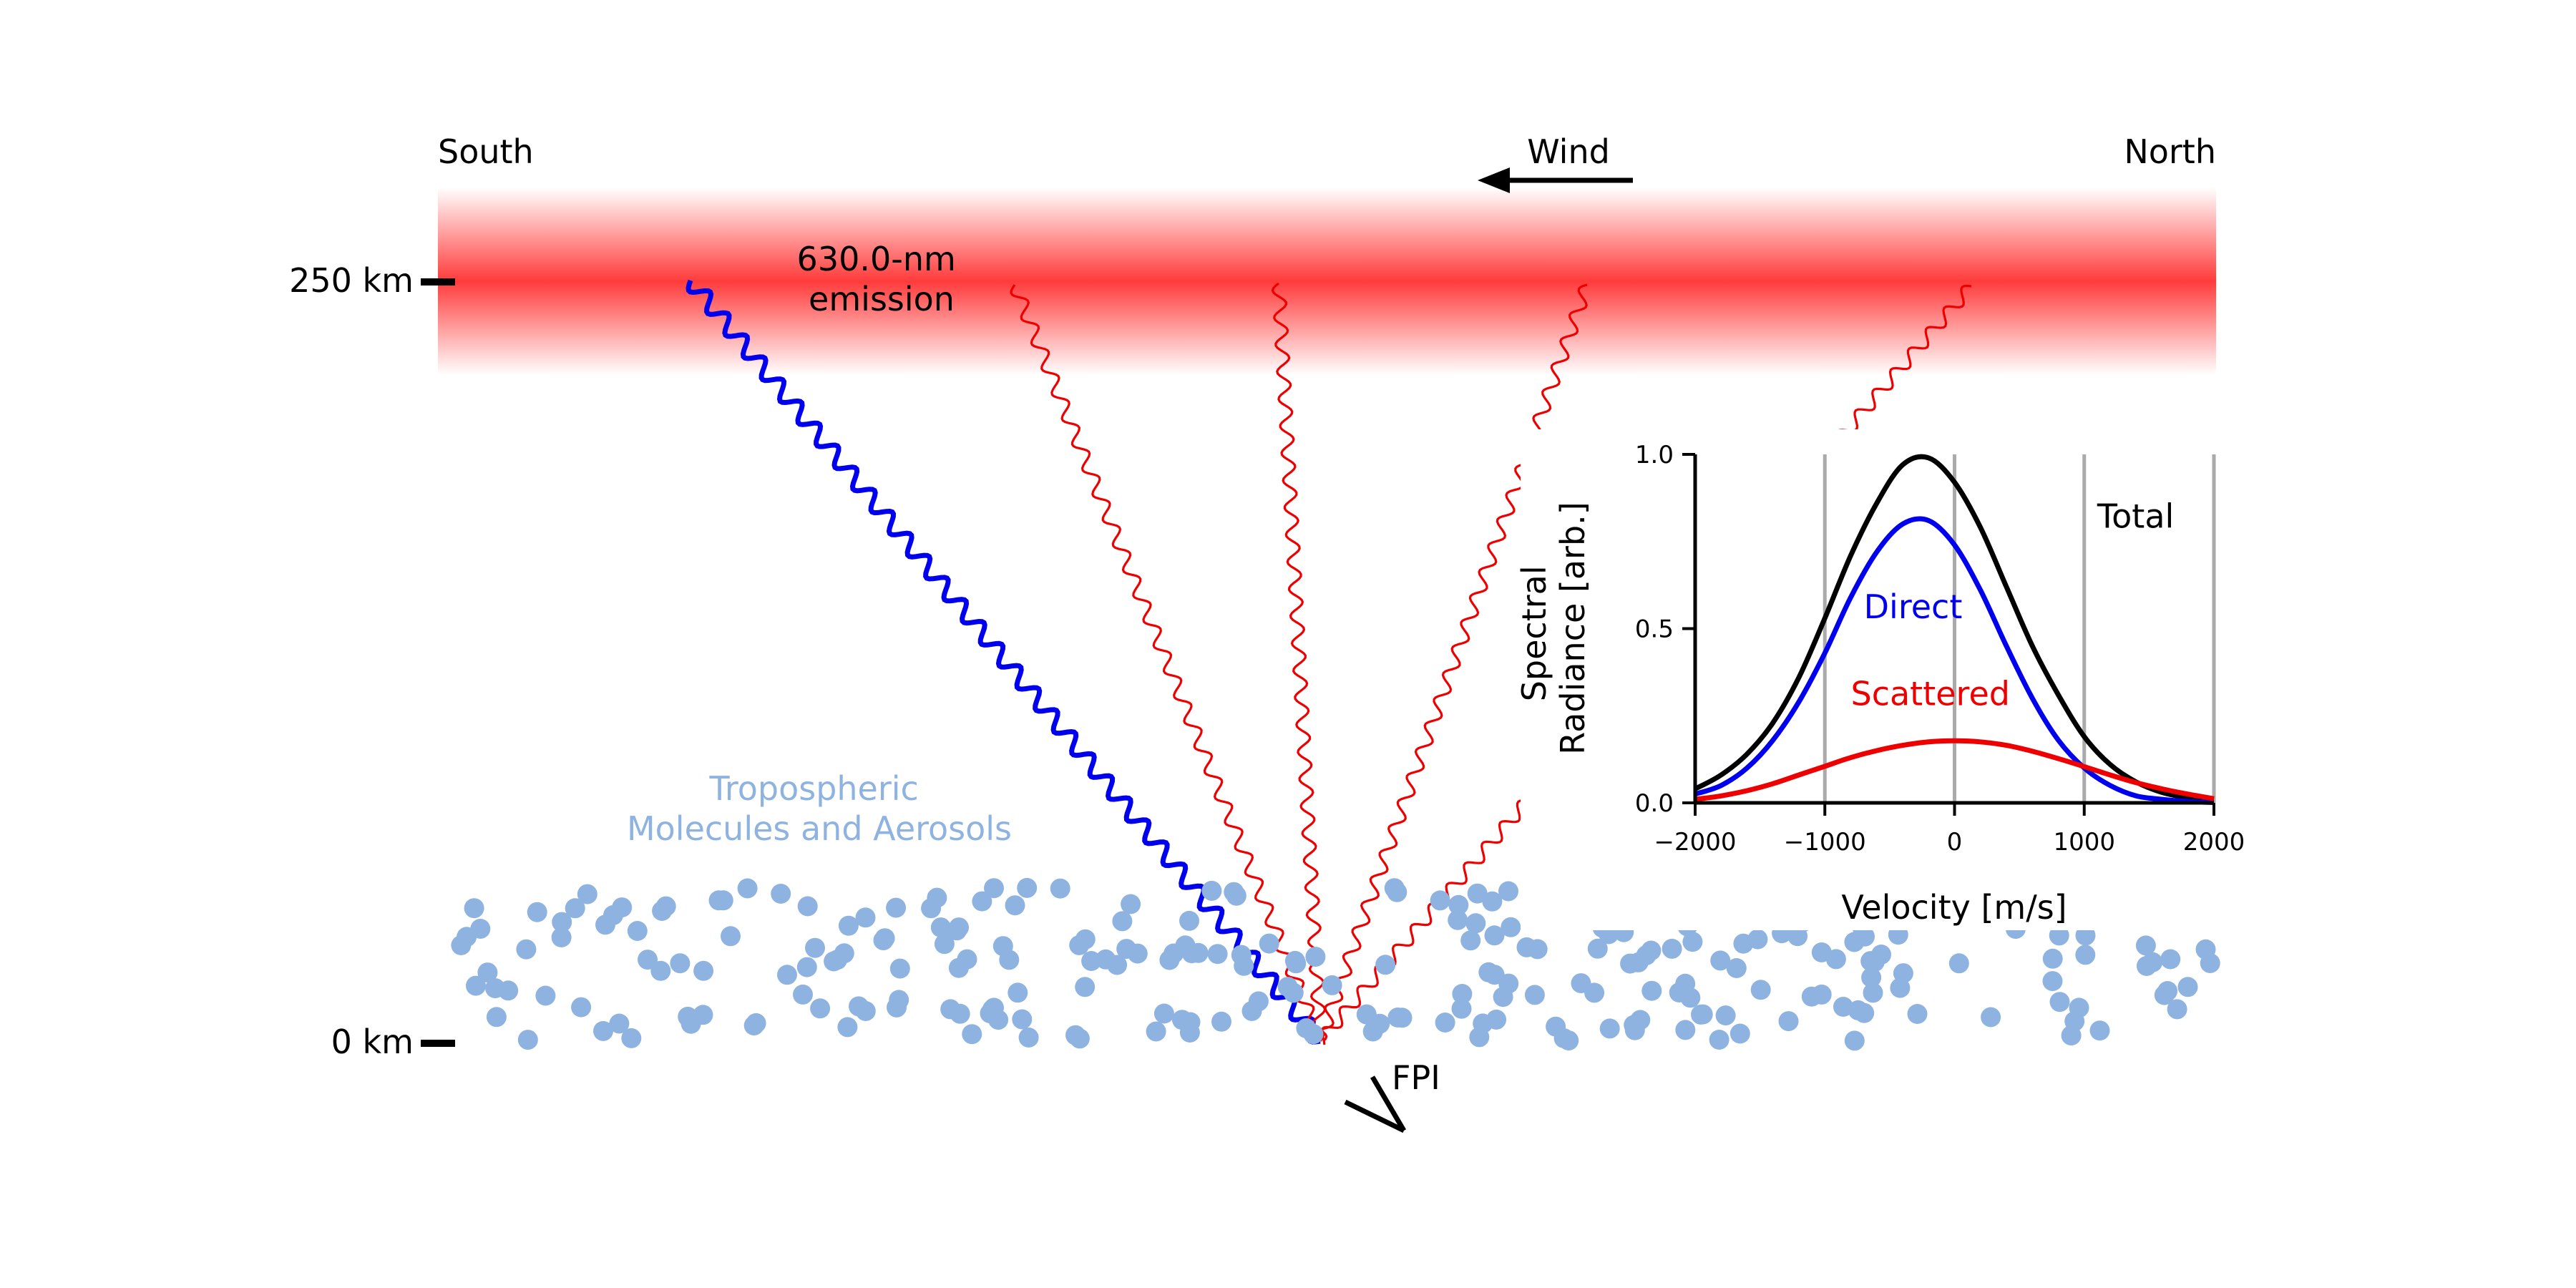  What do you see at coordinates (876, 259) in the screenshot?
I see `emission-label-line1: 630.0-nm` at bounding box center [876, 259].